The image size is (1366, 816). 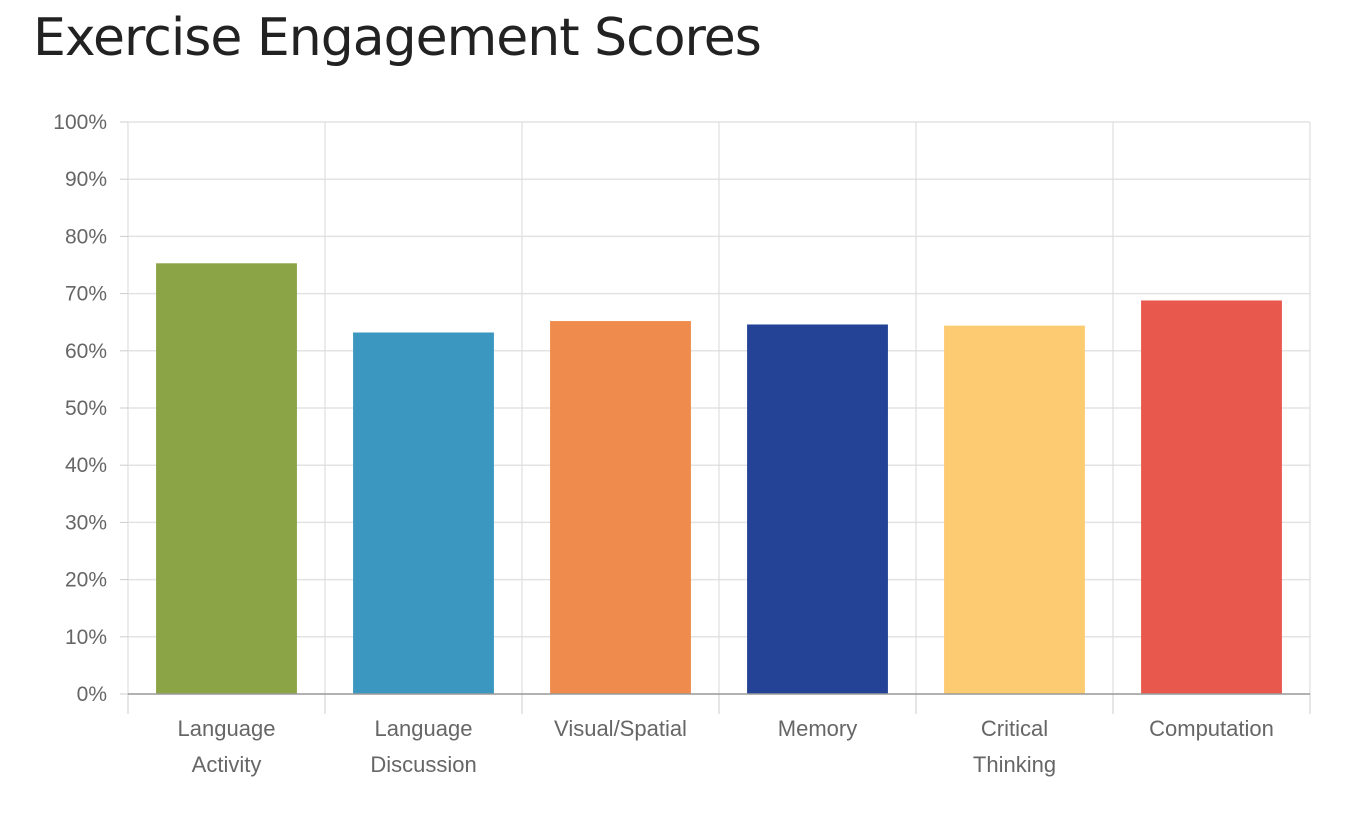 What do you see at coordinates (80, 122) in the screenshot?
I see `y-tick-label: 100%` at bounding box center [80, 122].